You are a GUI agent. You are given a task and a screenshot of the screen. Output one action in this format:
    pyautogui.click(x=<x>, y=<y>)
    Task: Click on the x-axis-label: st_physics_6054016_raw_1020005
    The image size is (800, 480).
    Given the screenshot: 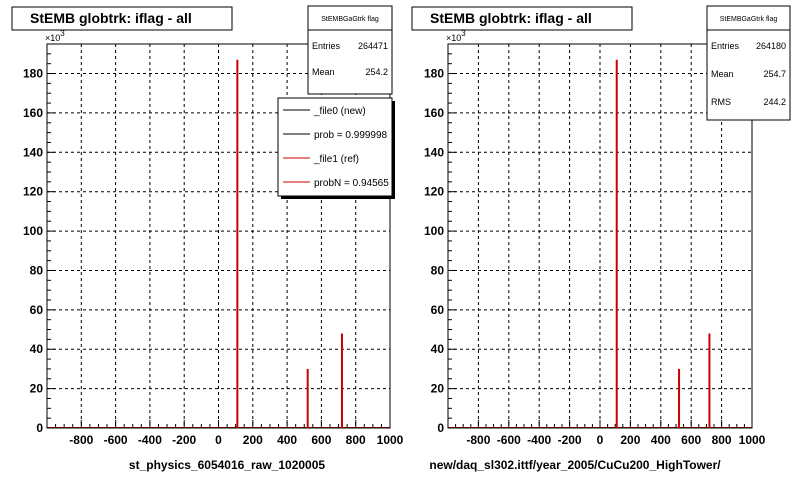 What is the action you would take?
    pyautogui.click(x=227, y=465)
    